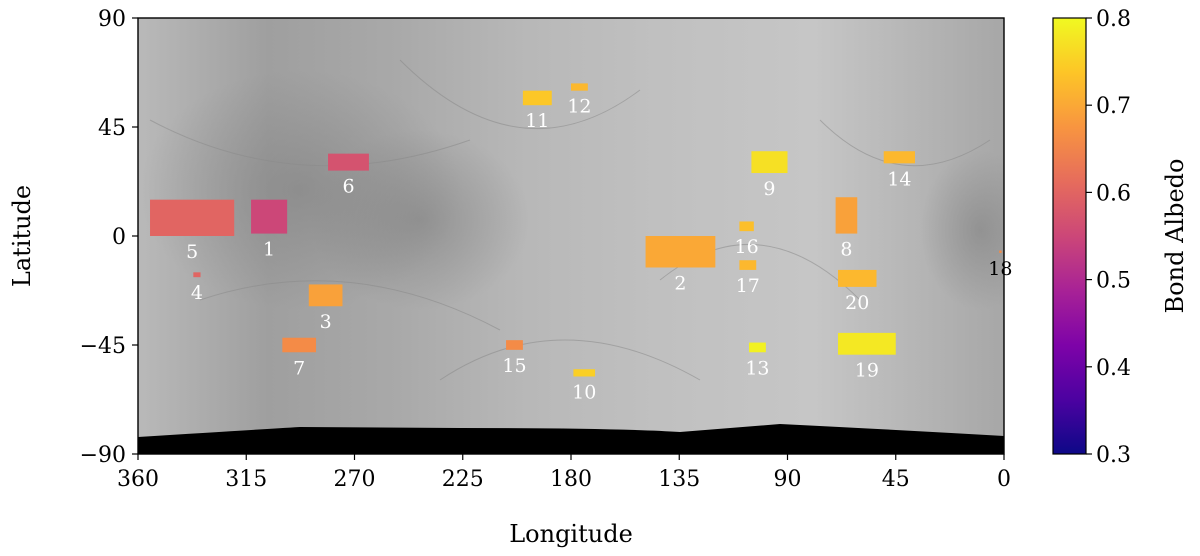  I want to click on x-tick-label: 315, so click(246, 479).